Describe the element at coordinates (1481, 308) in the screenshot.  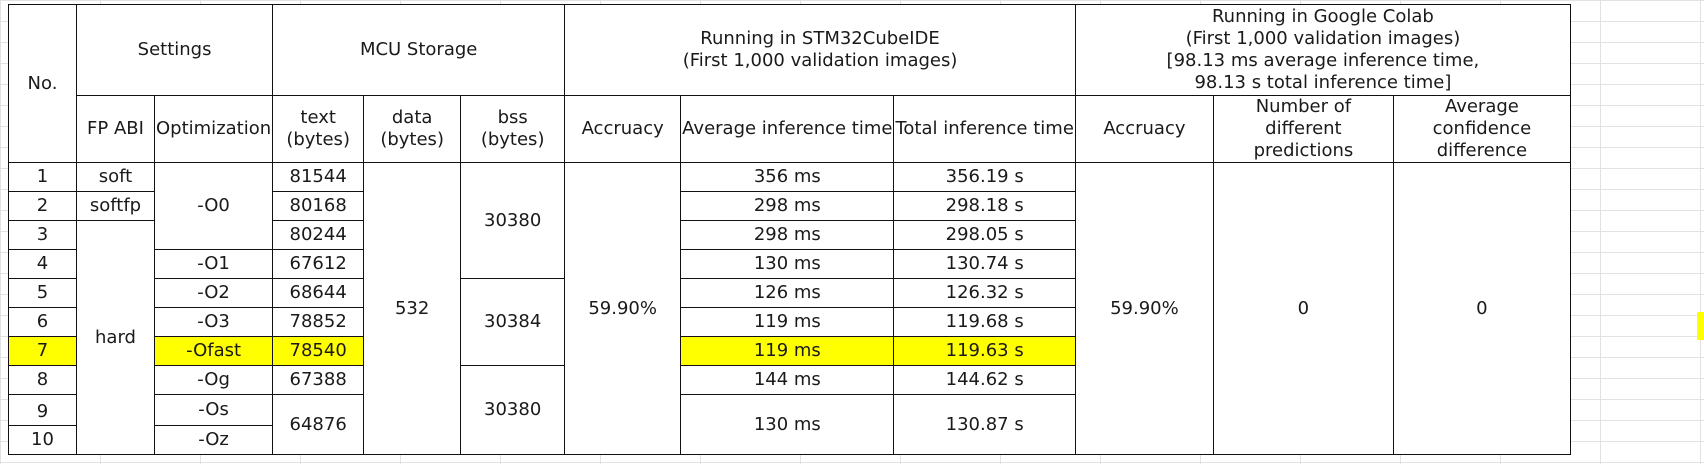
I see `avg-conf-cell: 0` at that location.